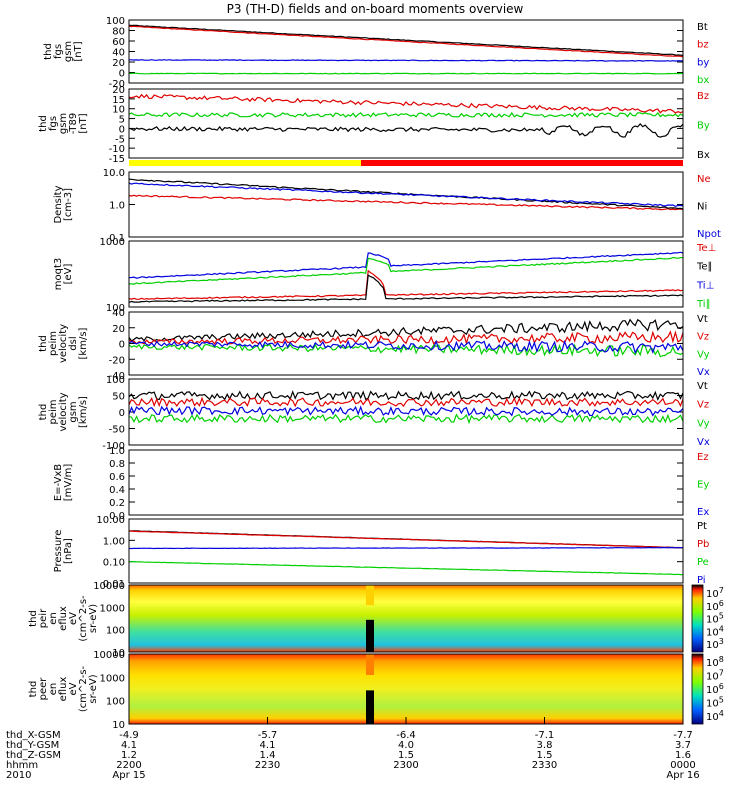  What do you see at coordinates (703, 126) in the screenshot?
I see `series-label-By: By` at bounding box center [703, 126].